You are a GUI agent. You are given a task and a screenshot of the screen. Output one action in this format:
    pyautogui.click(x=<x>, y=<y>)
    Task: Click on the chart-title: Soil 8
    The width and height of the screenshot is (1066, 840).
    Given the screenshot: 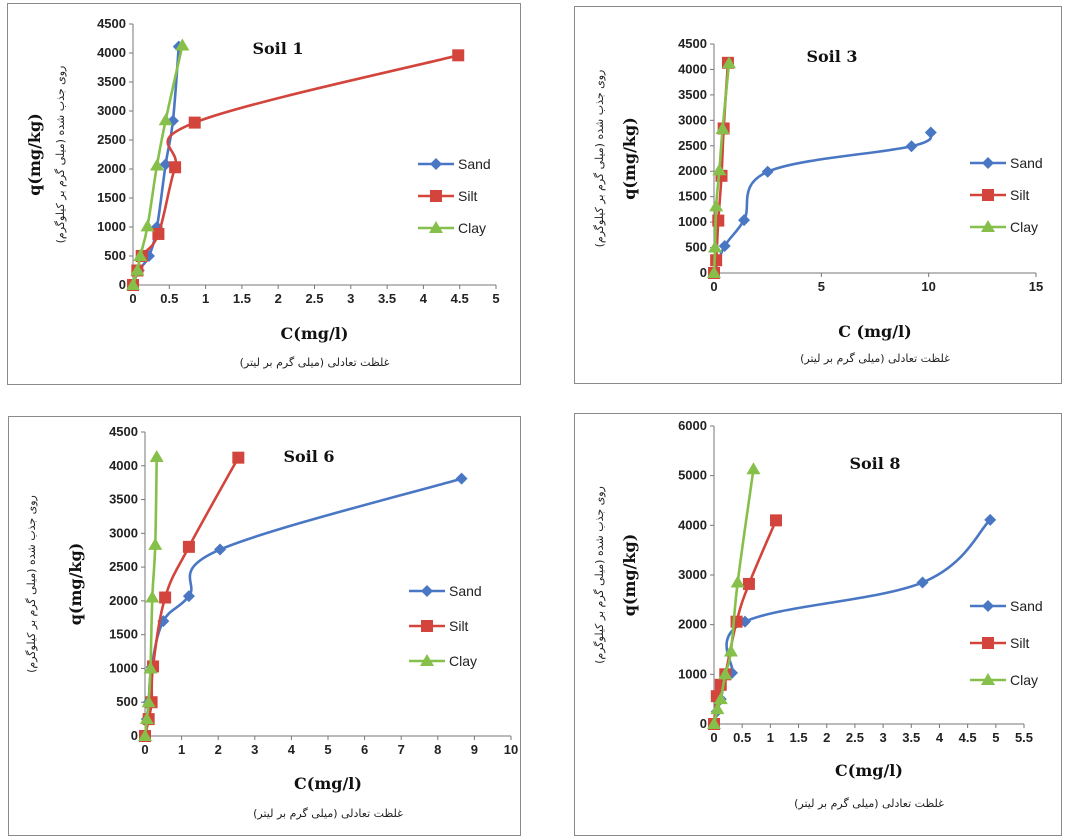 What is the action you would take?
    pyautogui.click(x=874, y=463)
    